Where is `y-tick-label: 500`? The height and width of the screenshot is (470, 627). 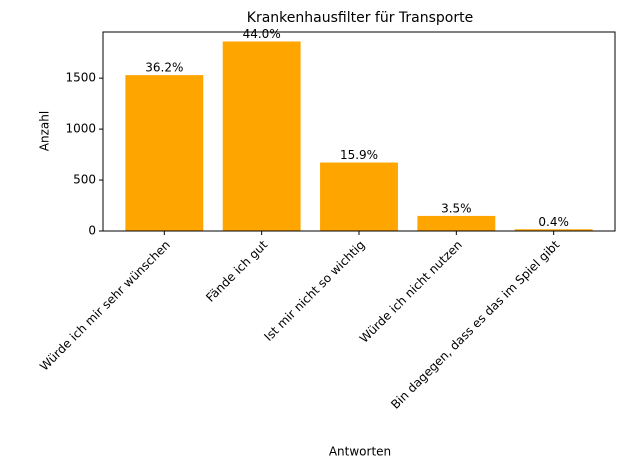
y-tick-label: 500 is located at coordinates (84, 180).